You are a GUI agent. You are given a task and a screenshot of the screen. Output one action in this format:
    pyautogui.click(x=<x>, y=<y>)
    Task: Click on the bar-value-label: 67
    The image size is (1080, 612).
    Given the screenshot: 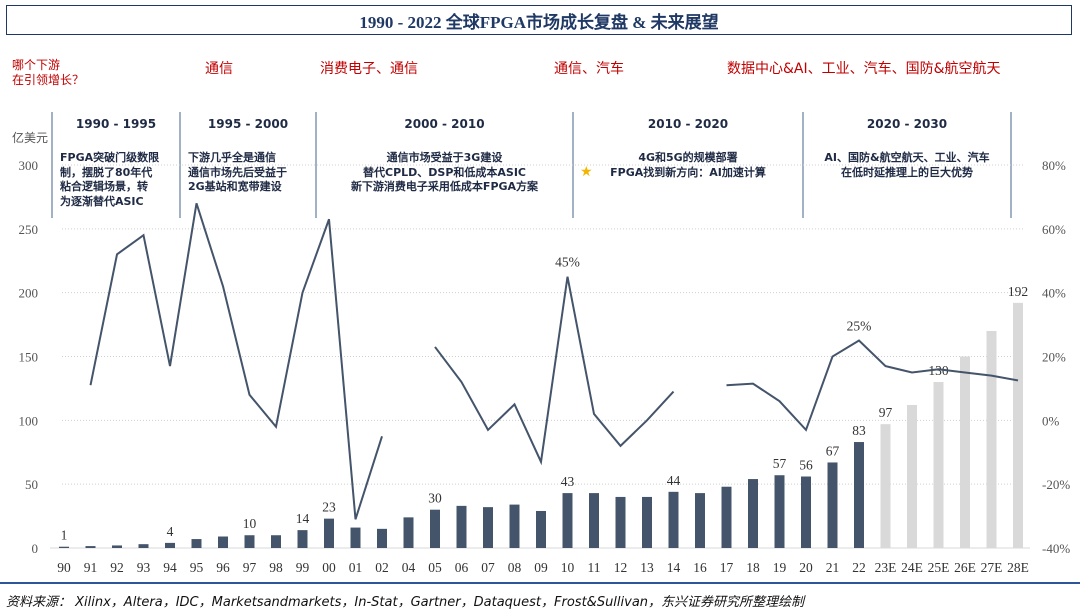 What is the action you would take?
    pyautogui.click(x=833, y=450)
    